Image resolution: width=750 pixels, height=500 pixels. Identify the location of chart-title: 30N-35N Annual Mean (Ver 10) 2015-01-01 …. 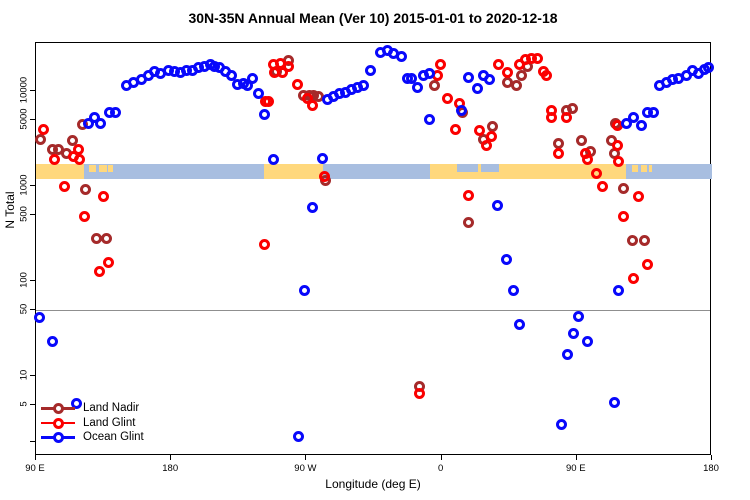
(373, 18).